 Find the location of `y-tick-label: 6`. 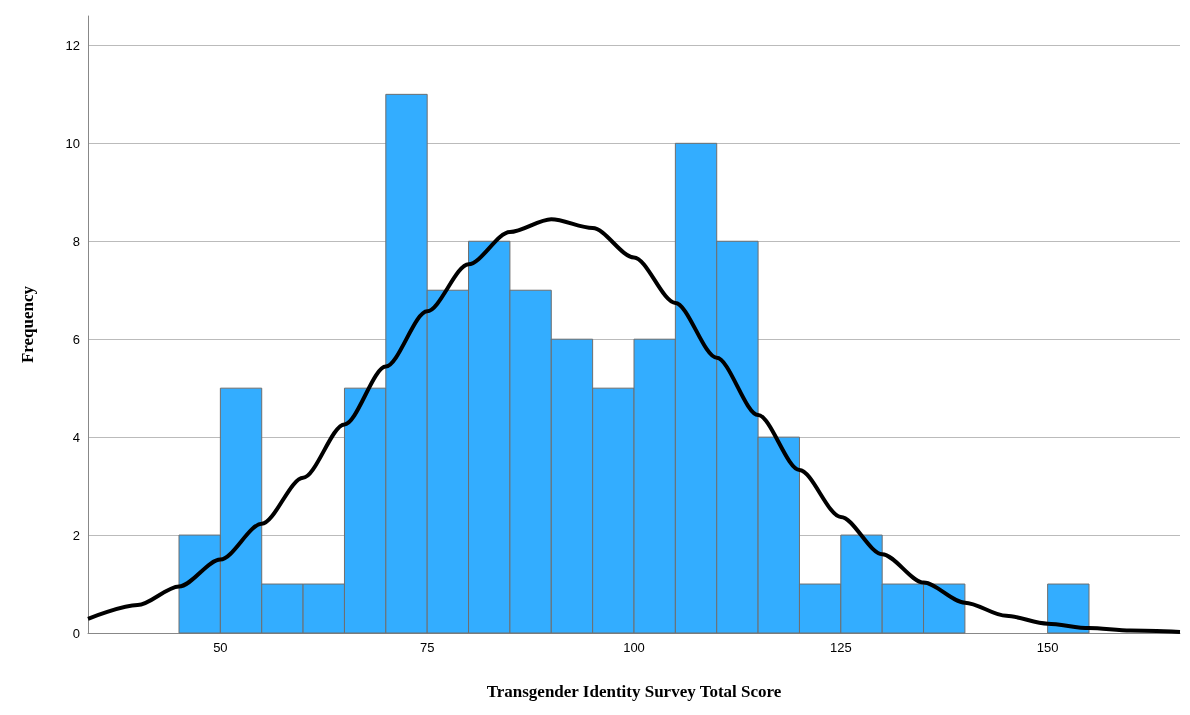

y-tick-label: 6 is located at coordinates (76, 339).